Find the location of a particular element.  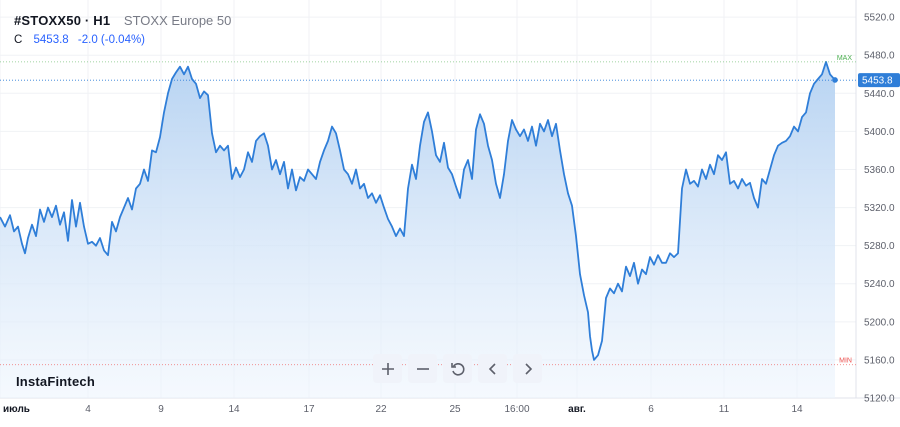

scroll-left-button is located at coordinates (492, 368).